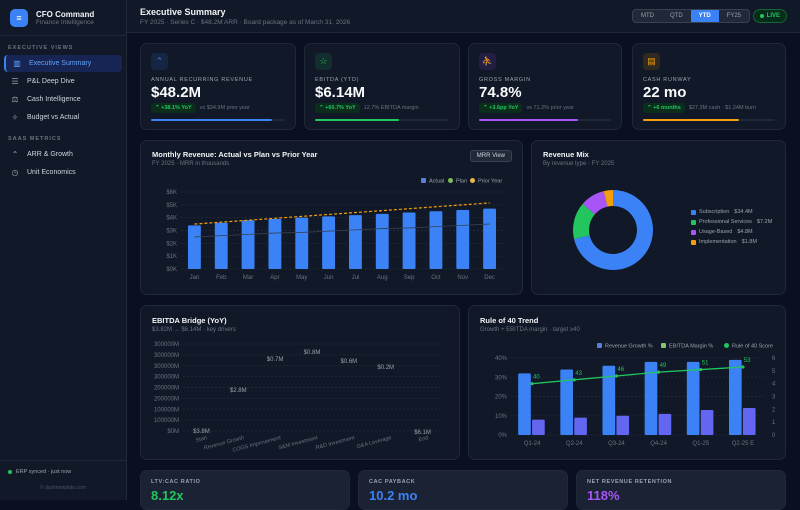 The height and width of the screenshot is (510, 800). What do you see at coordinates (774, 372) in the screenshot?
I see `y2-tick-label: 5` at bounding box center [774, 372].